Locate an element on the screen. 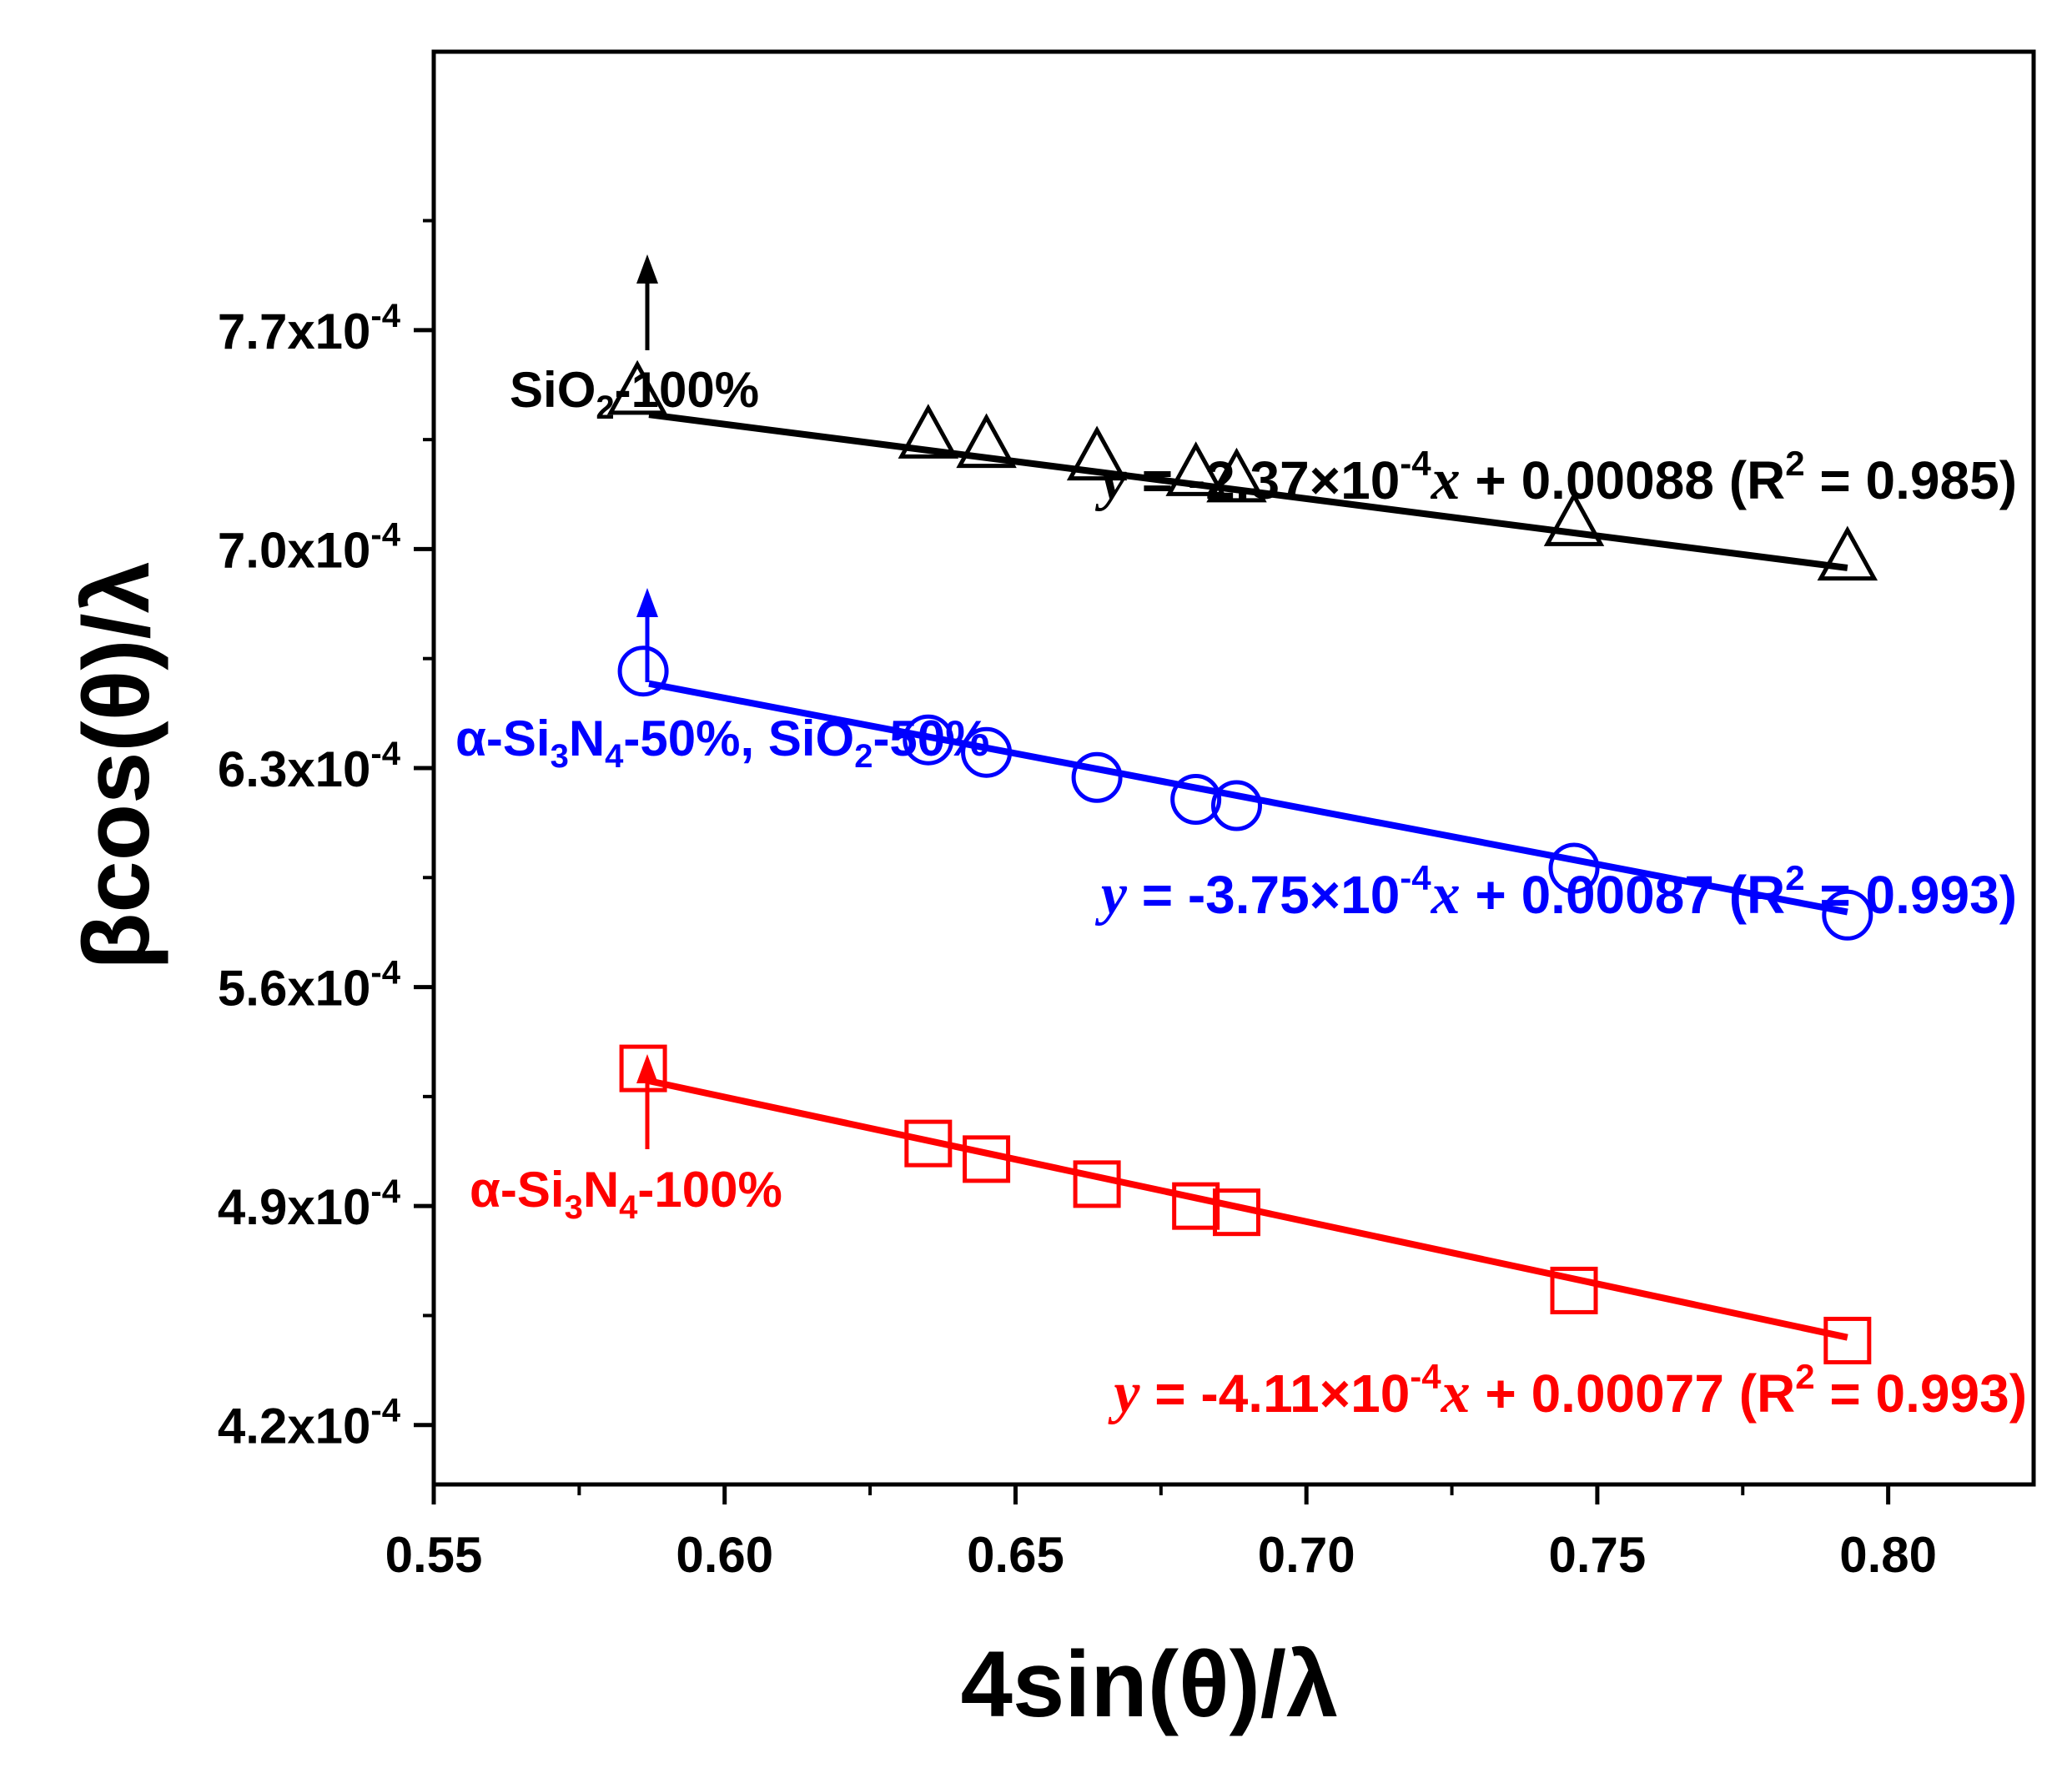 The width and height of the screenshot is (2072, 1768). y-tick-label: 4.2x10⁻⁴ is located at coordinates (309, 1423).